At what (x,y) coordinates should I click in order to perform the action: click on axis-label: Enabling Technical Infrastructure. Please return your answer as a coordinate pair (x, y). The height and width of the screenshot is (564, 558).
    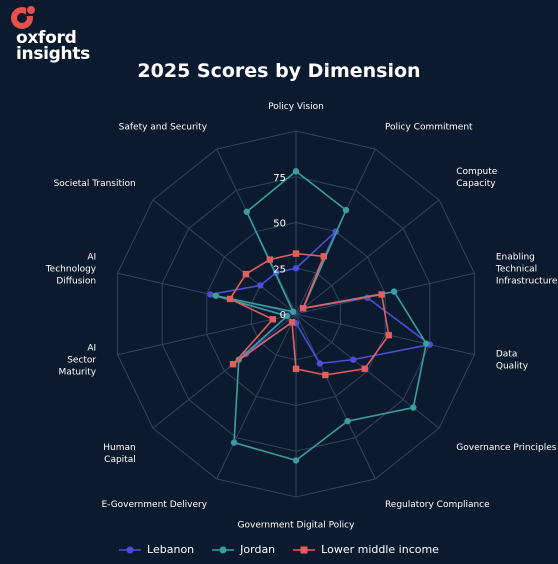
    Looking at the image, I should click on (526, 269).